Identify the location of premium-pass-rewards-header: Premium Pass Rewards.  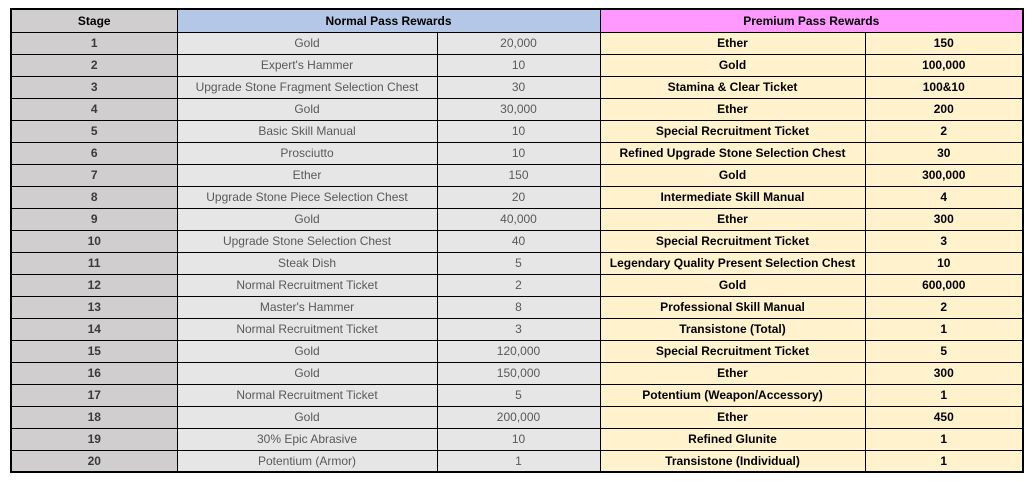
(811, 20).